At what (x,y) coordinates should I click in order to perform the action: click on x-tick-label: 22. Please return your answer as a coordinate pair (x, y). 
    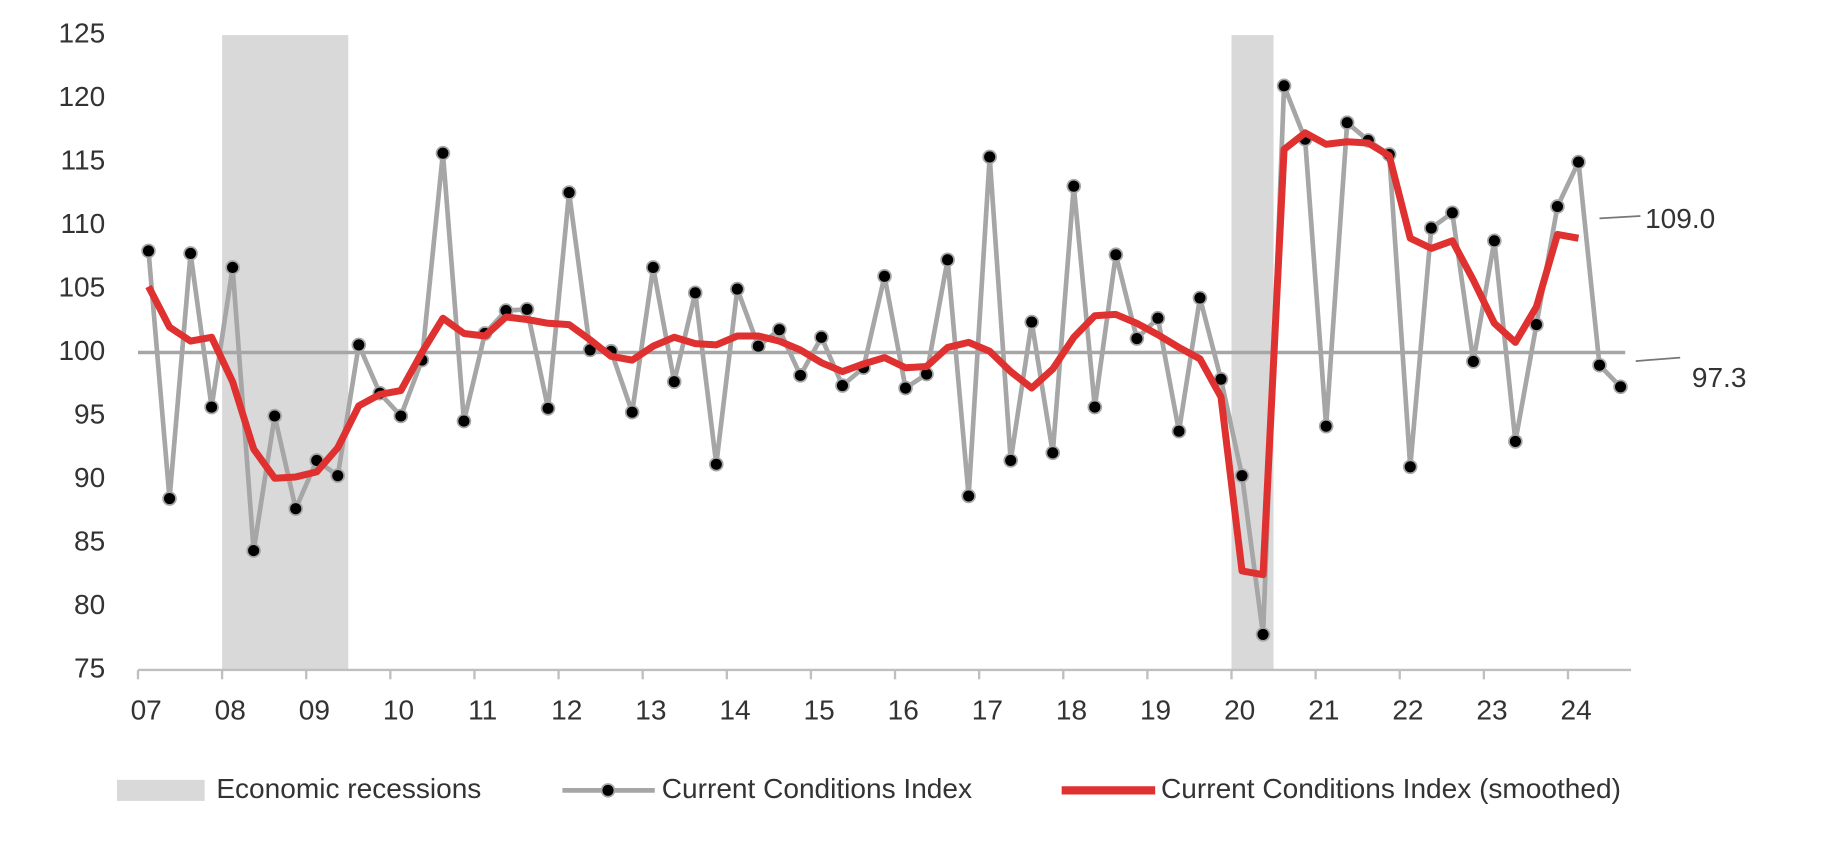
    Looking at the image, I should click on (1407, 709).